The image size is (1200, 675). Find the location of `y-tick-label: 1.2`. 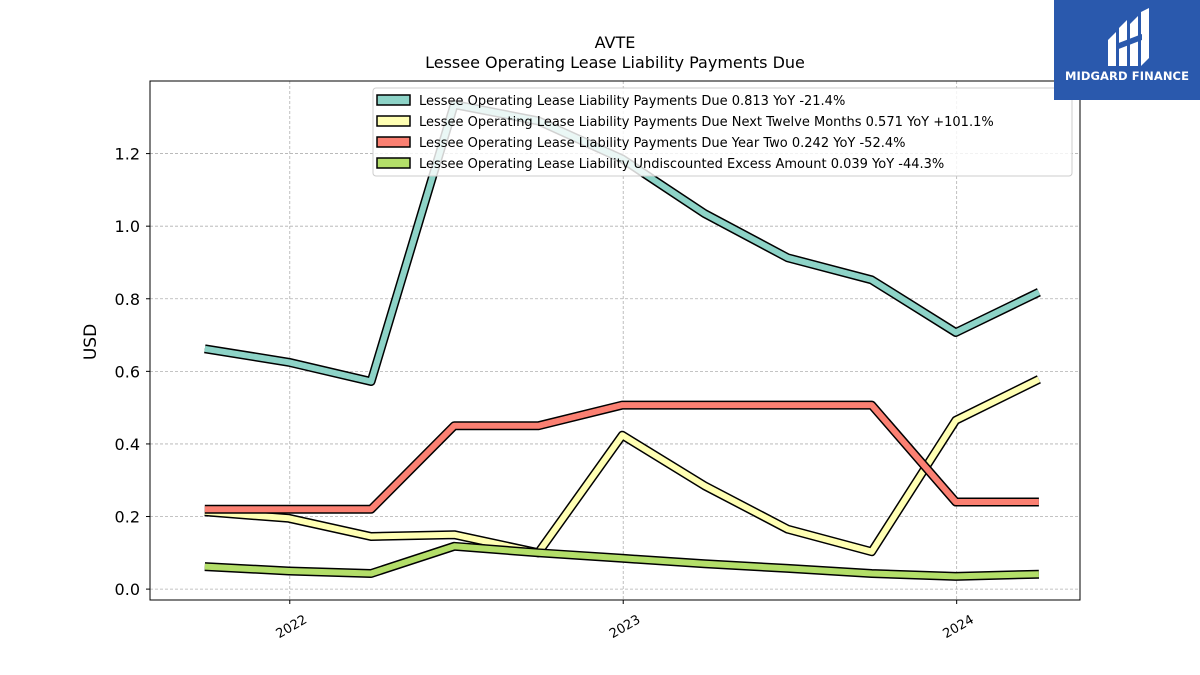

y-tick-label: 1.2 is located at coordinates (127, 154).